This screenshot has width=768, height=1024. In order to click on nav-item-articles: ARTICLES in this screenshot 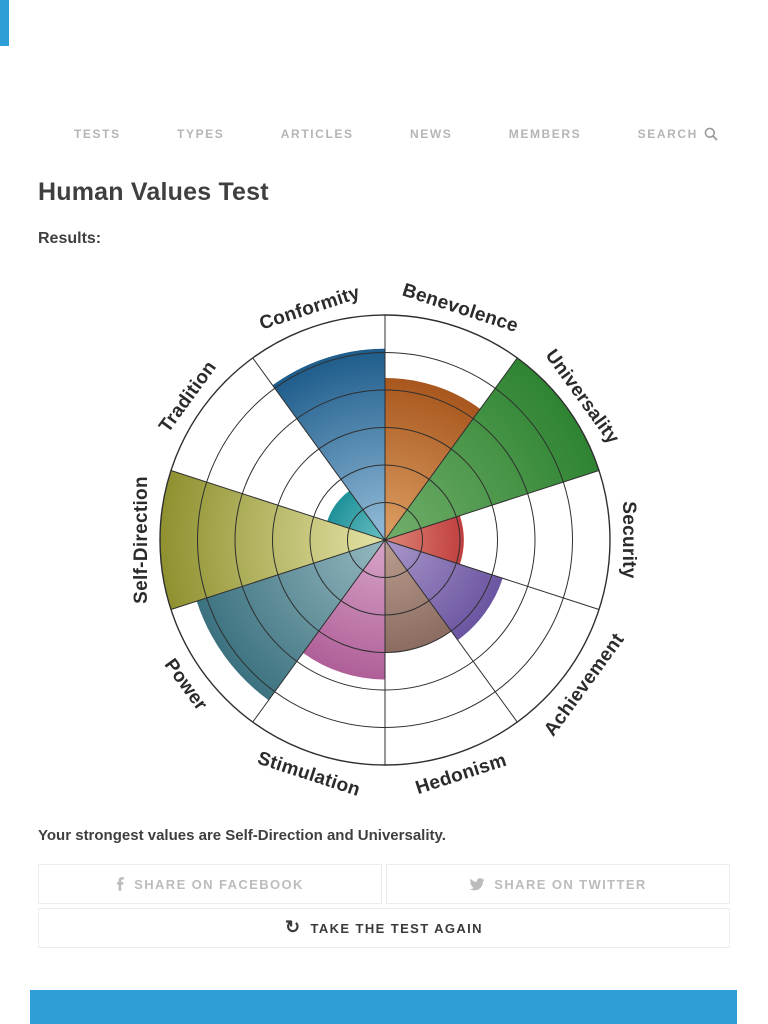, I will do `click(317, 134)`.